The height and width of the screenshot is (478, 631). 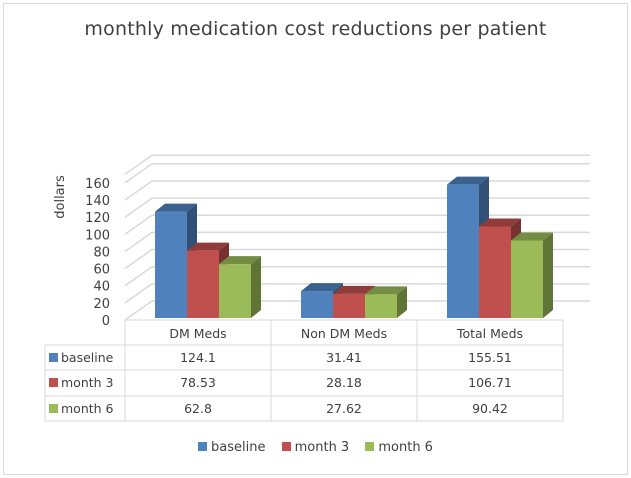 I want to click on table-row-label: month 3, so click(x=87, y=382).